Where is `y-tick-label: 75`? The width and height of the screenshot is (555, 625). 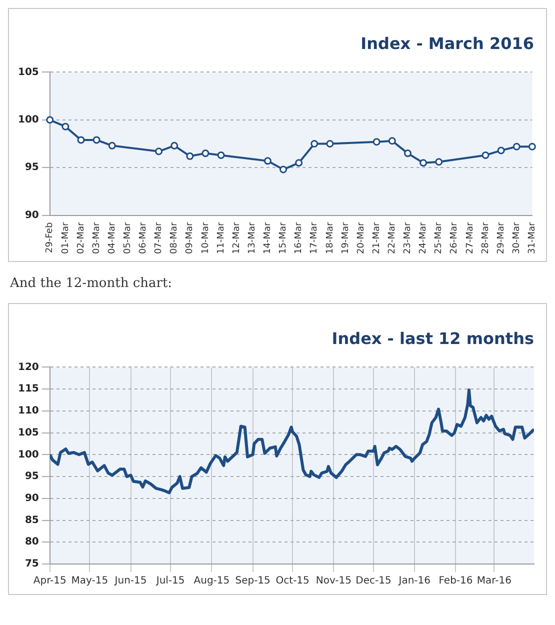
y-tick-label: 75 is located at coordinates (31, 564).